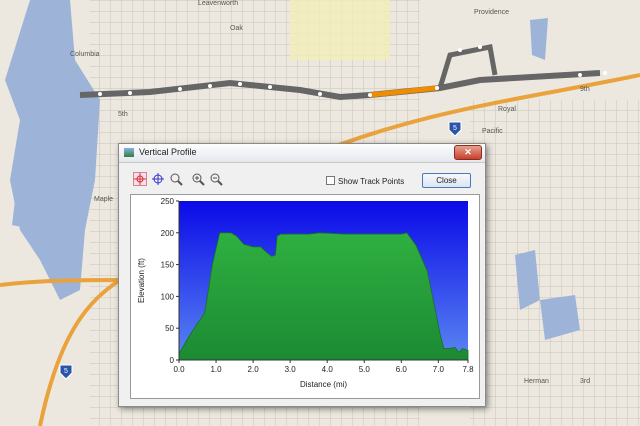  What do you see at coordinates (140, 179) in the screenshot?
I see `tool-select` at bounding box center [140, 179].